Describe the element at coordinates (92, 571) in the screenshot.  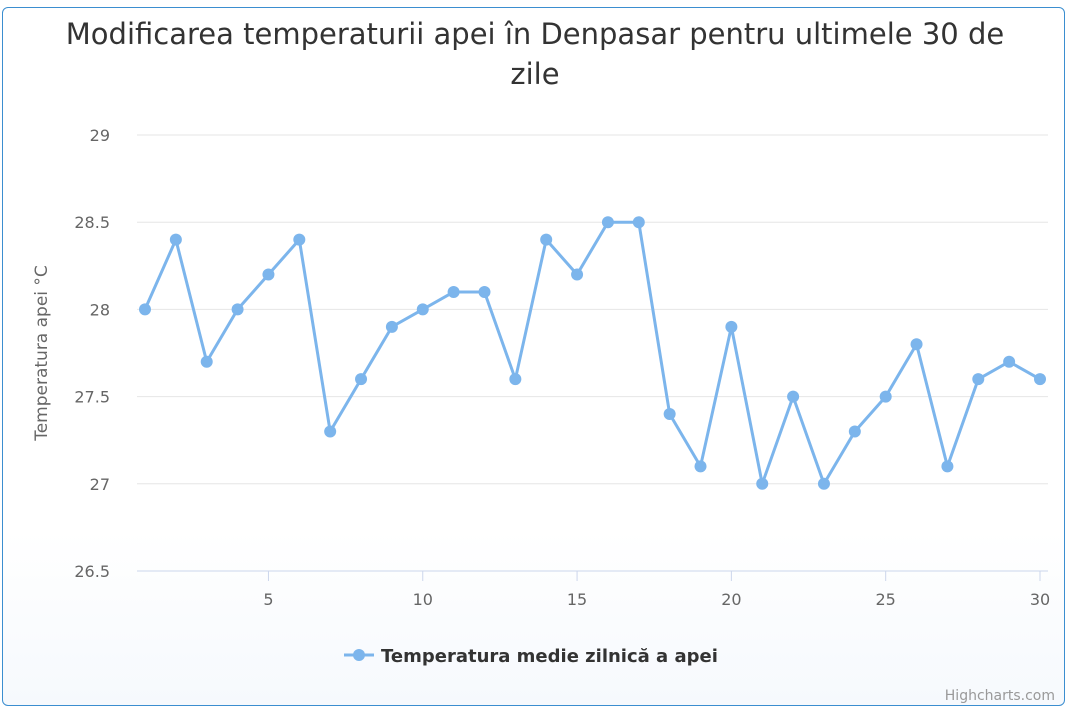
I see `y-tick-label: 26.5` at that location.